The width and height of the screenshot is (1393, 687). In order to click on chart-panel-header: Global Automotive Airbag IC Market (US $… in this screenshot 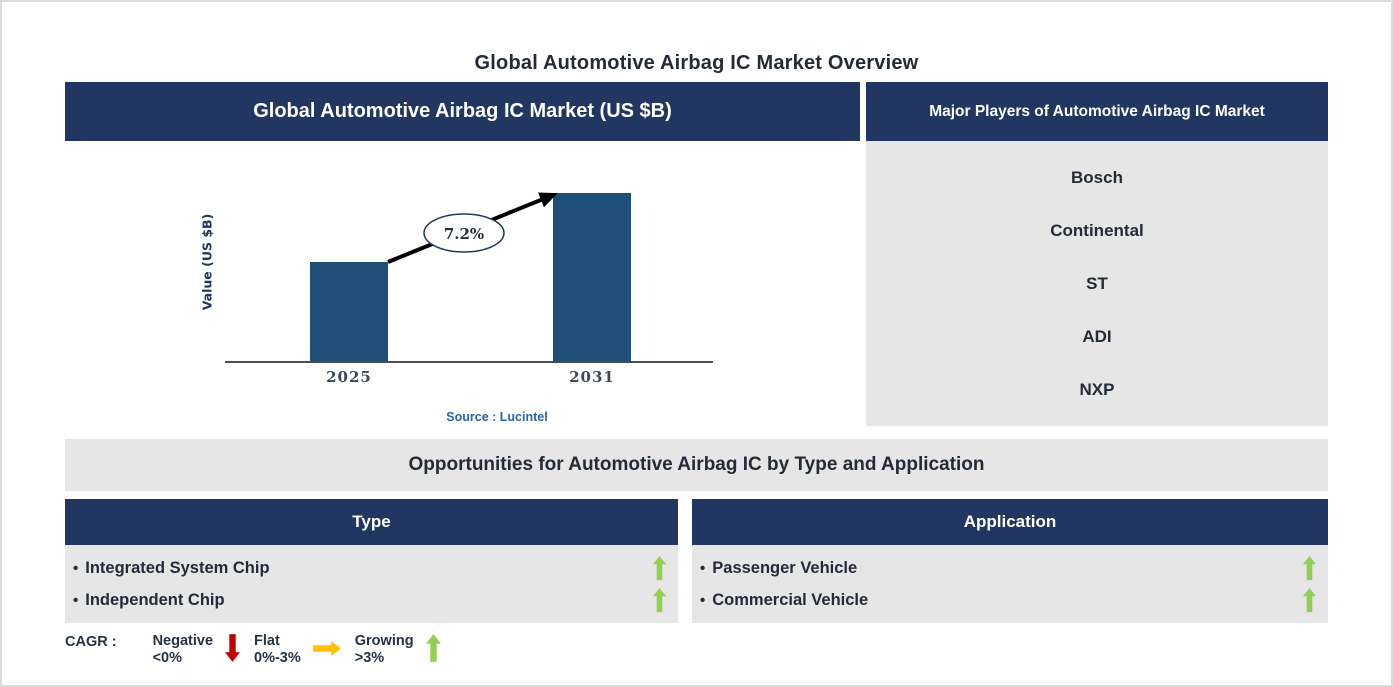, I will do `click(462, 111)`.